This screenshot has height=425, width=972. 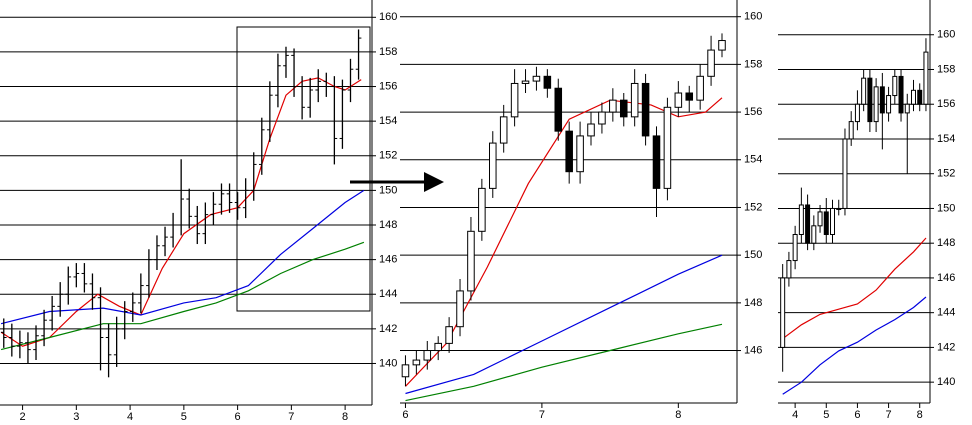 What do you see at coordinates (388, 294) in the screenshot?
I see `y-tick-label: 144` at bounding box center [388, 294].